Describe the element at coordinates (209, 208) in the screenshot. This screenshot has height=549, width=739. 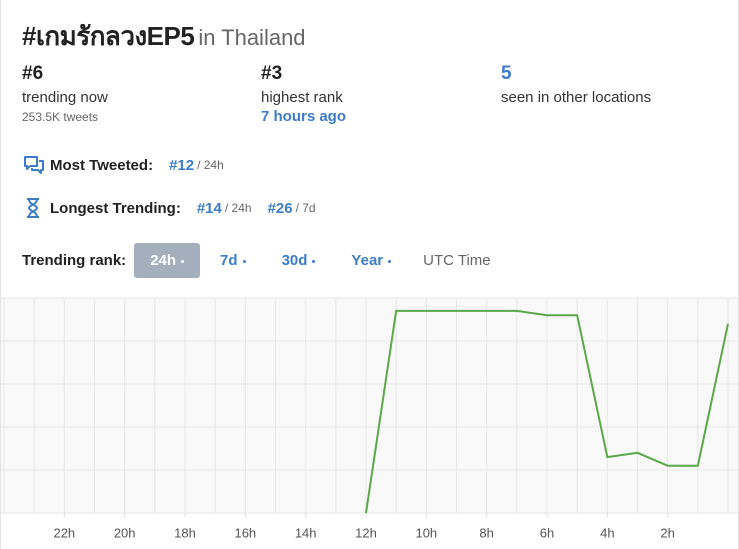
I see `rank: #14` at that location.